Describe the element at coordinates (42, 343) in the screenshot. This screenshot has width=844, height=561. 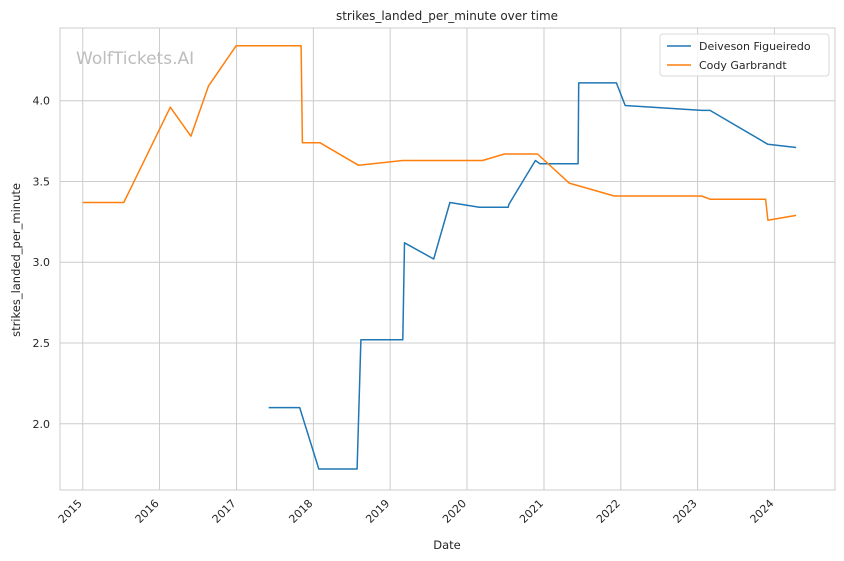
I see `y-tick-label: 2.5` at that location.